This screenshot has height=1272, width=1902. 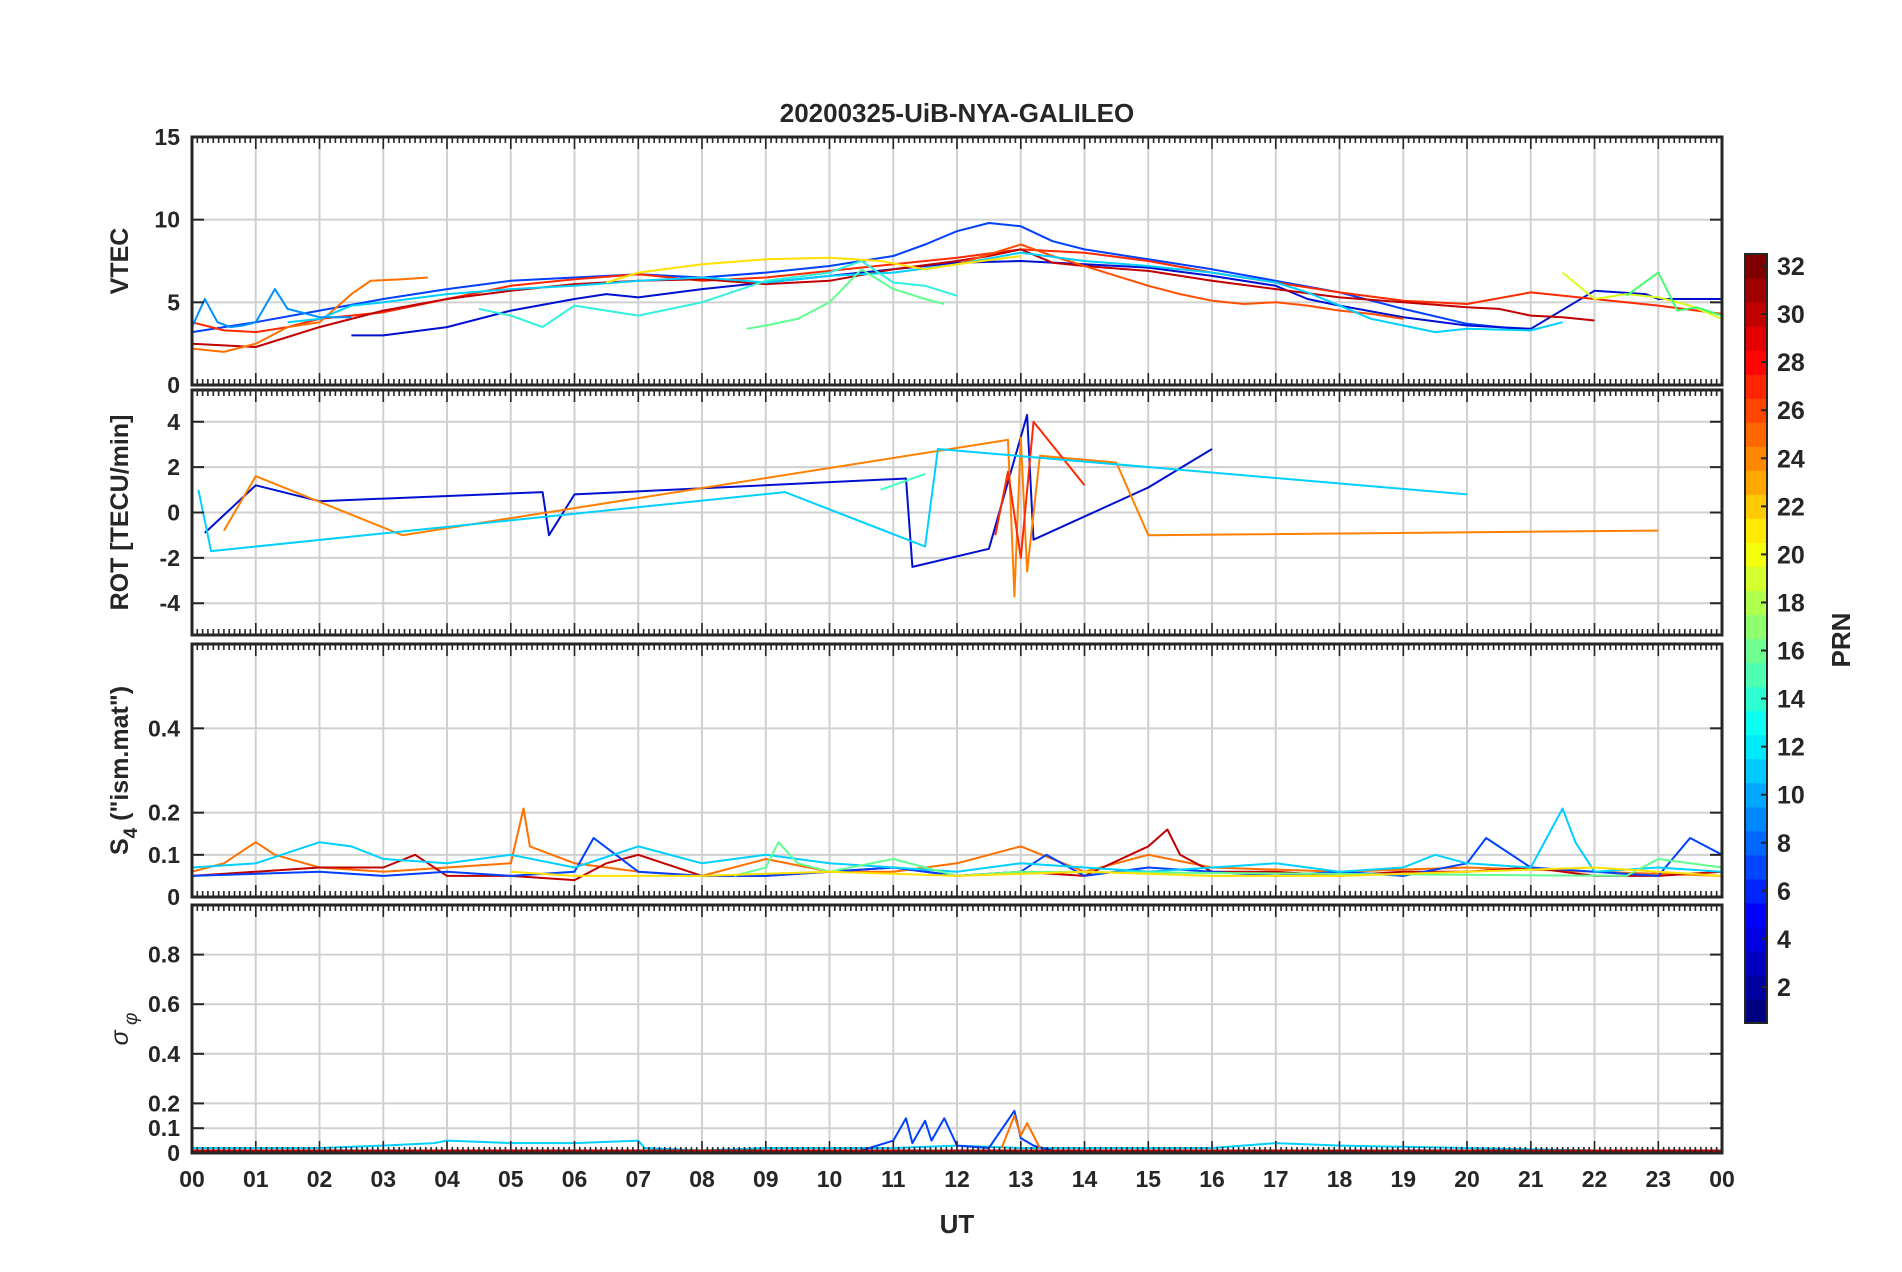 What do you see at coordinates (170, 558) in the screenshot?
I see `y-tick-label: -2` at bounding box center [170, 558].